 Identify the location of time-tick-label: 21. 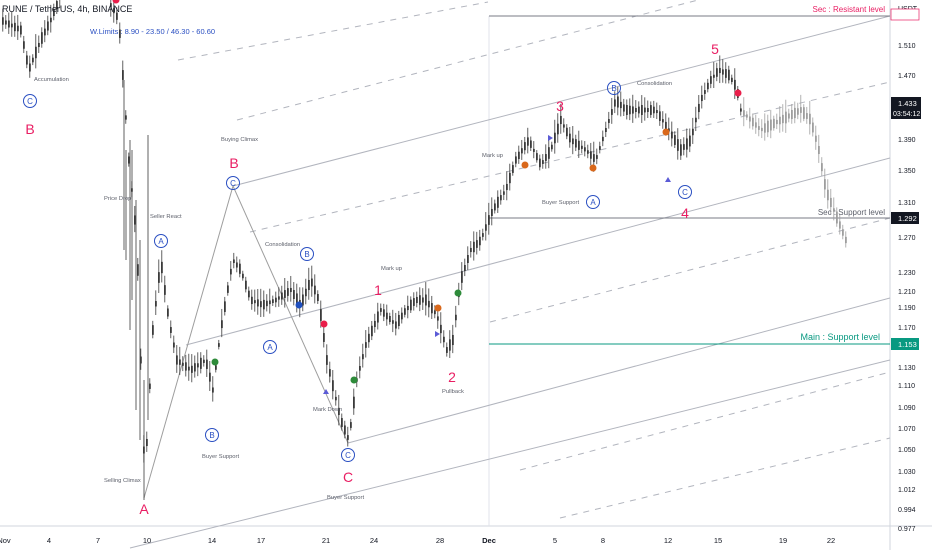
(326, 540).